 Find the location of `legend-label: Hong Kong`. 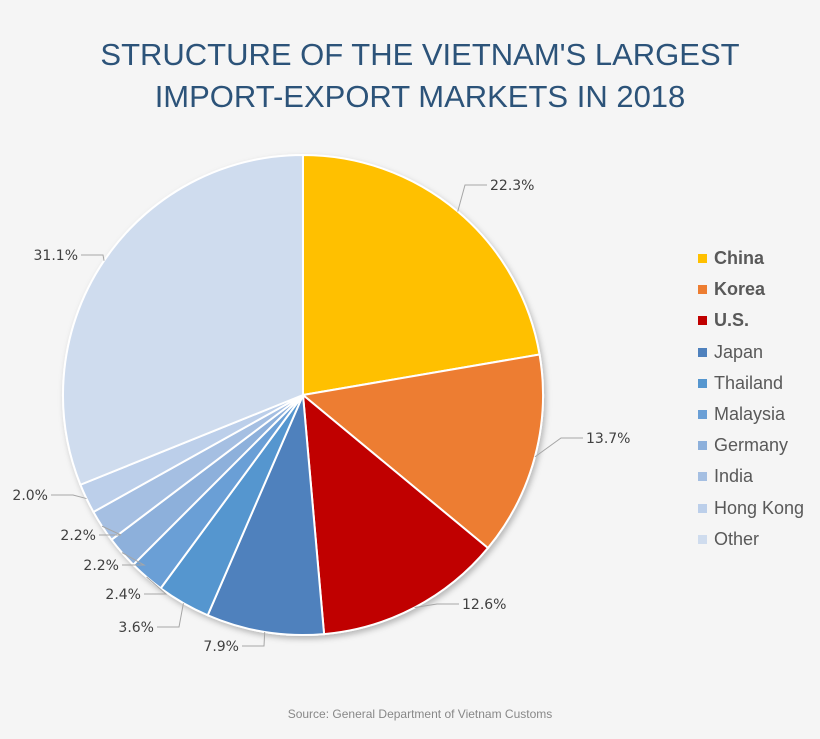

legend-label: Hong Kong is located at coordinates (759, 507).